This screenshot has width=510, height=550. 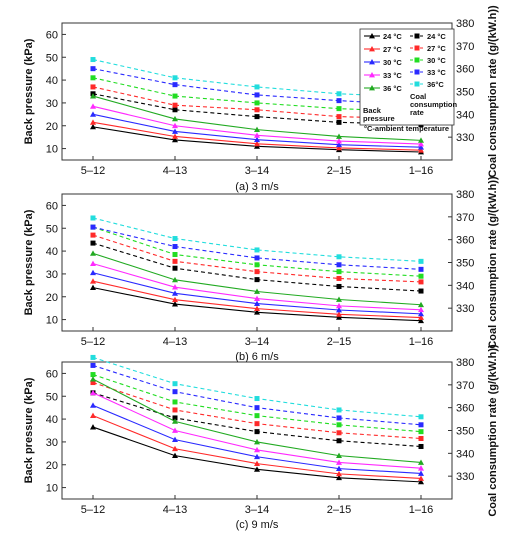 What do you see at coordinates (392, 49) in the screenshot?
I see `legend-bp-label: 27 °C` at bounding box center [392, 49].